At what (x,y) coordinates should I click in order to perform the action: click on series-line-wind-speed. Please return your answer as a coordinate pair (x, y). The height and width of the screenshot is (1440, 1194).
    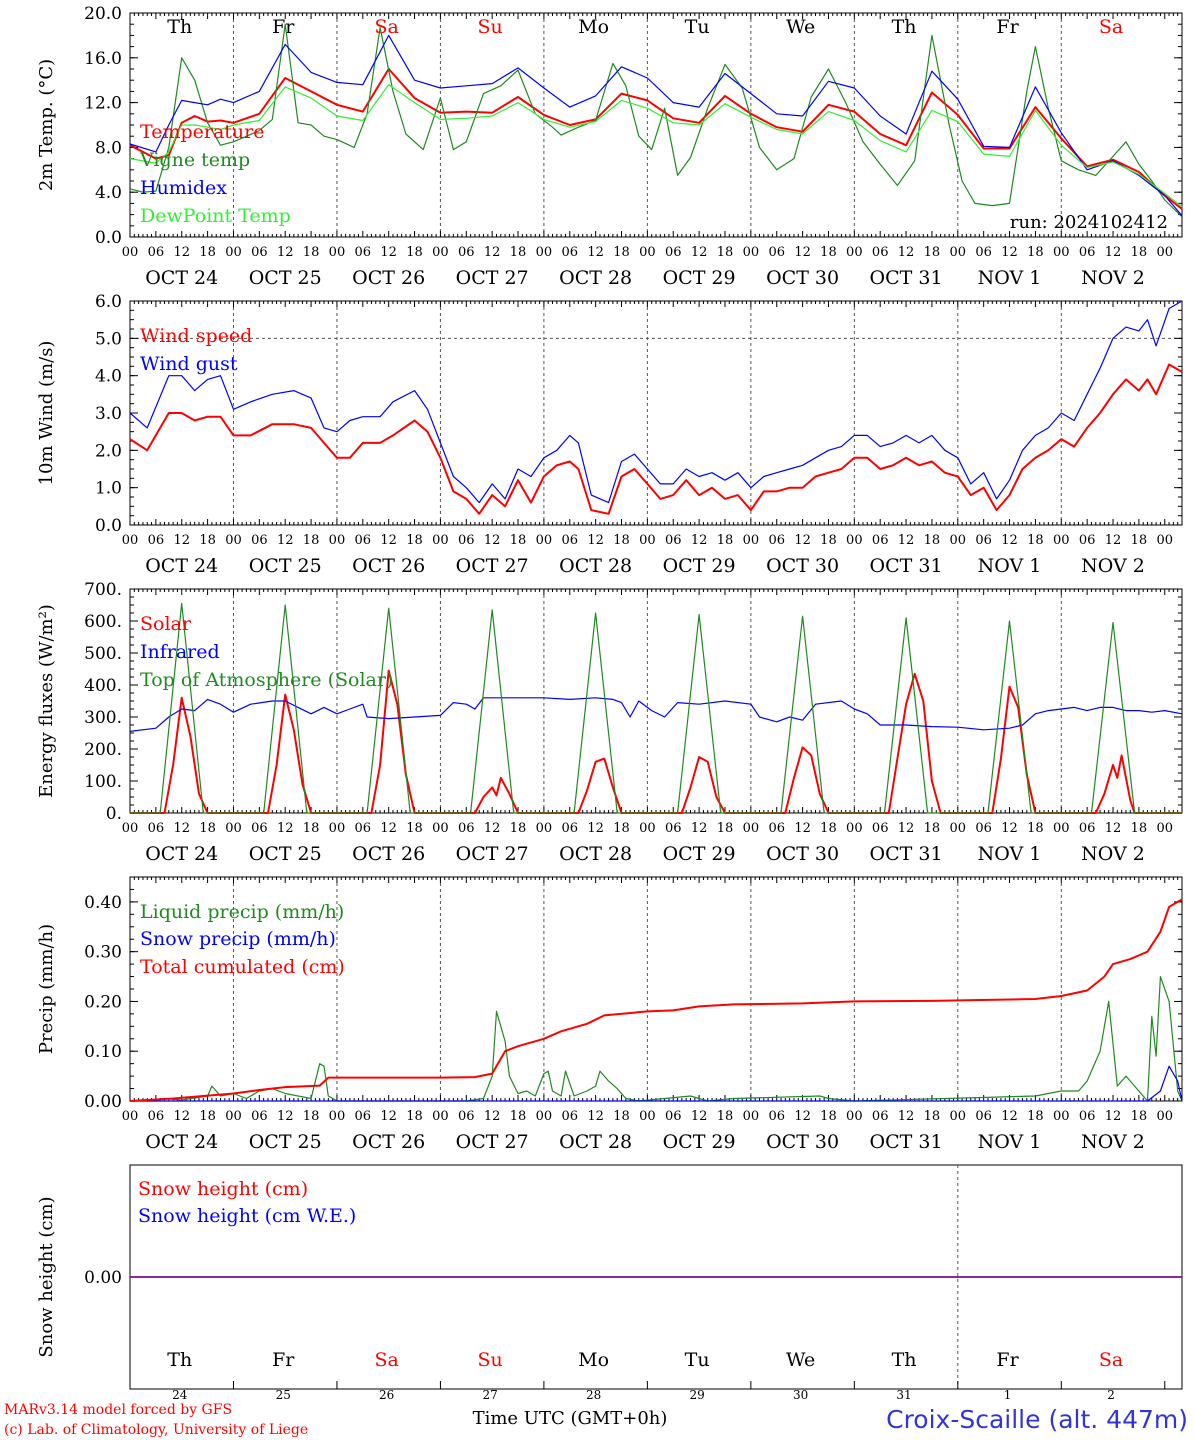
    Looking at the image, I should click on (656, 439).